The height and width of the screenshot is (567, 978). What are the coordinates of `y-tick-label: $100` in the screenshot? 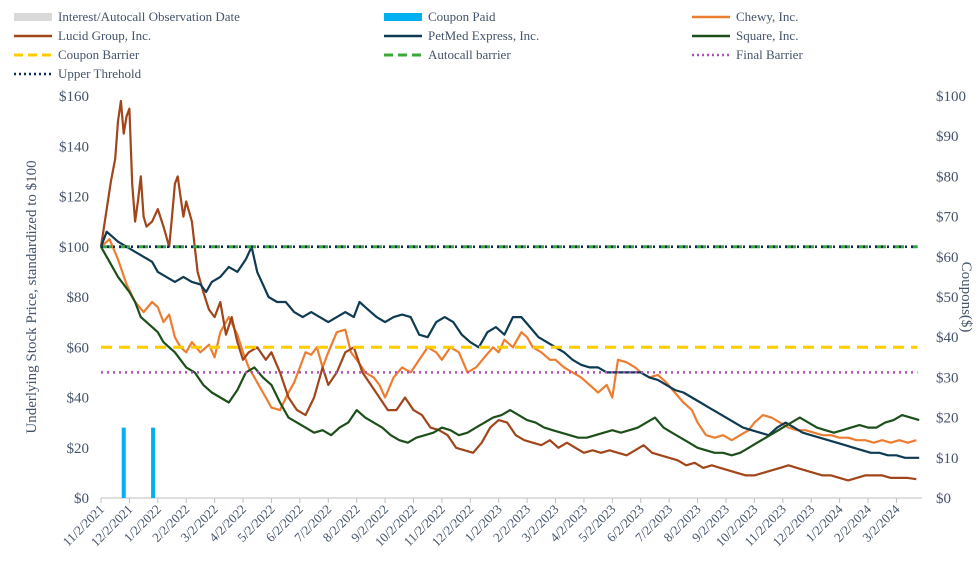 It's located at (74, 248).